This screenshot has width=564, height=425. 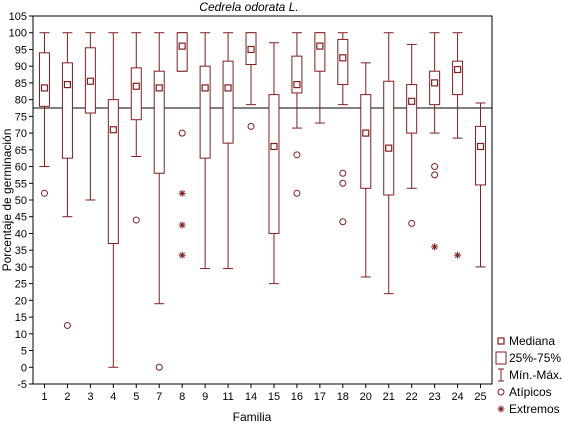 I want to click on x-tick-label: 22, so click(x=412, y=397).